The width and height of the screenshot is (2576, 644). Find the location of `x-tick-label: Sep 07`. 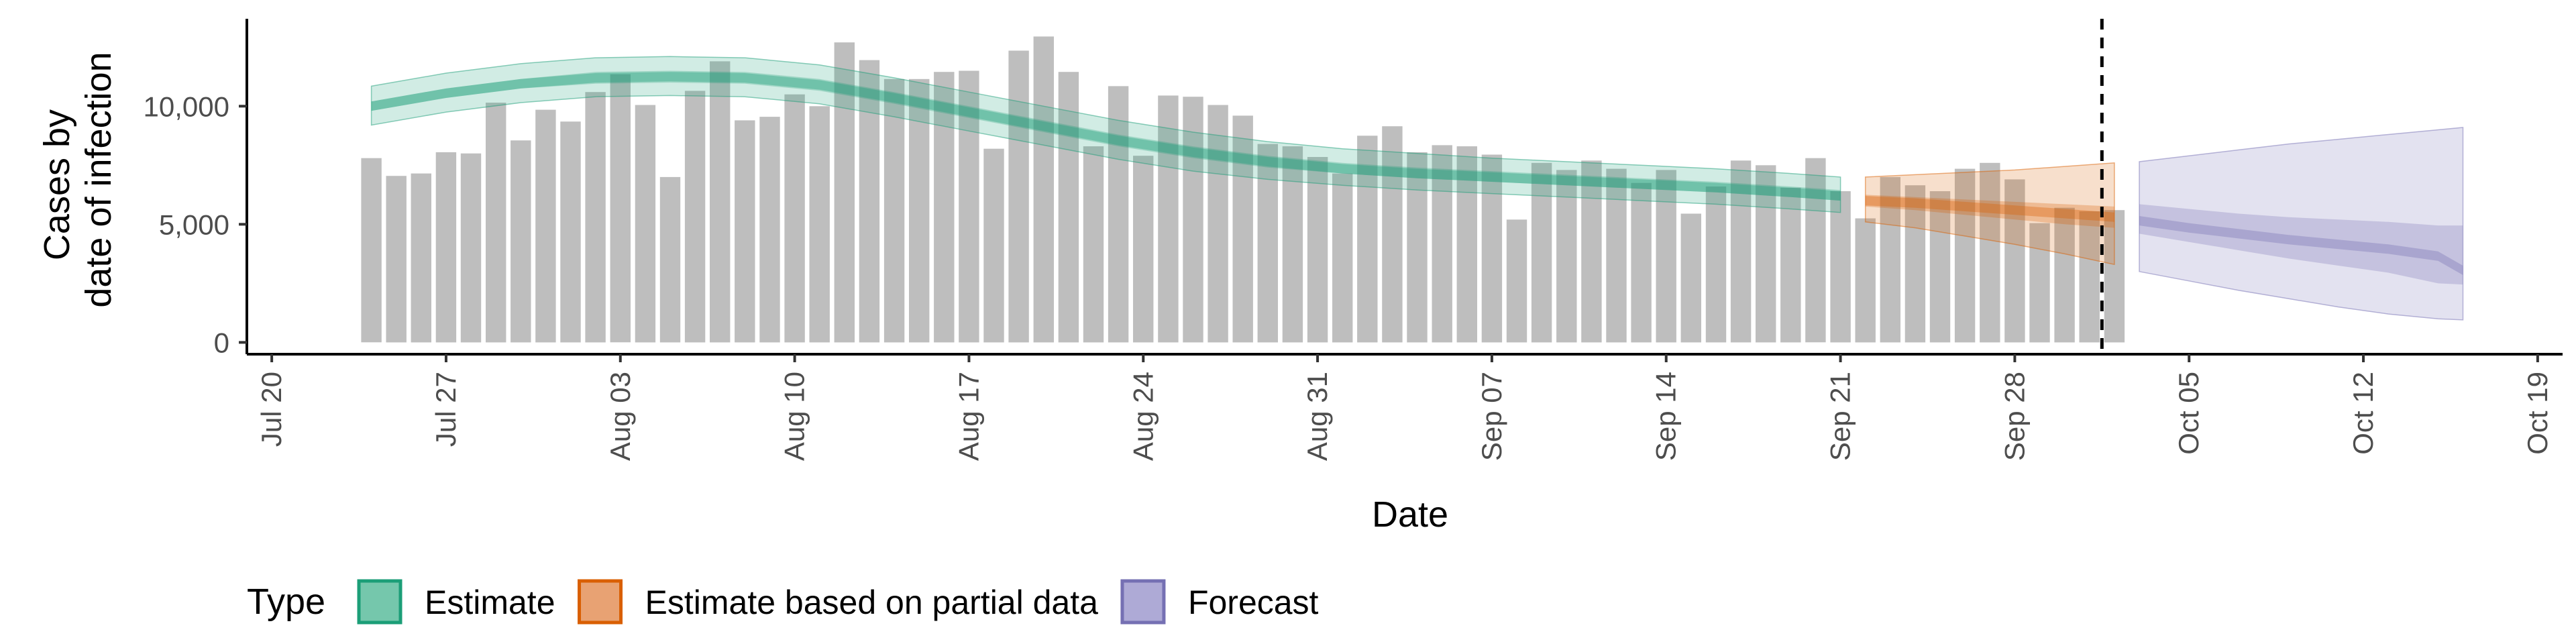

x-tick-label: Sep 07 is located at coordinates (1491, 416).